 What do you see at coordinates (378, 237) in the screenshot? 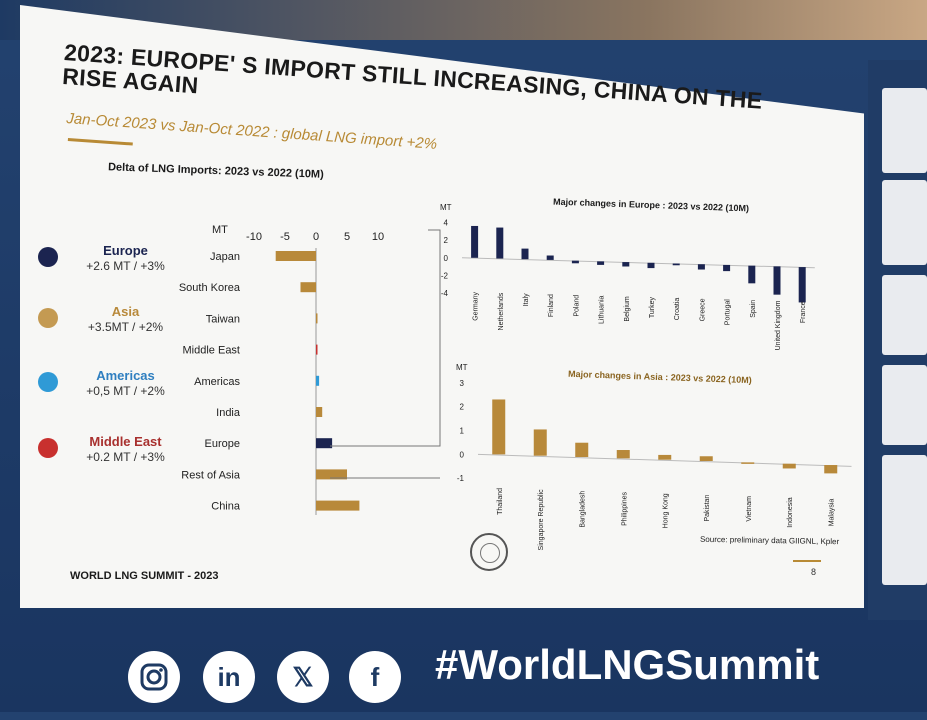
I see `delta-x-tick: 10` at bounding box center [378, 237].